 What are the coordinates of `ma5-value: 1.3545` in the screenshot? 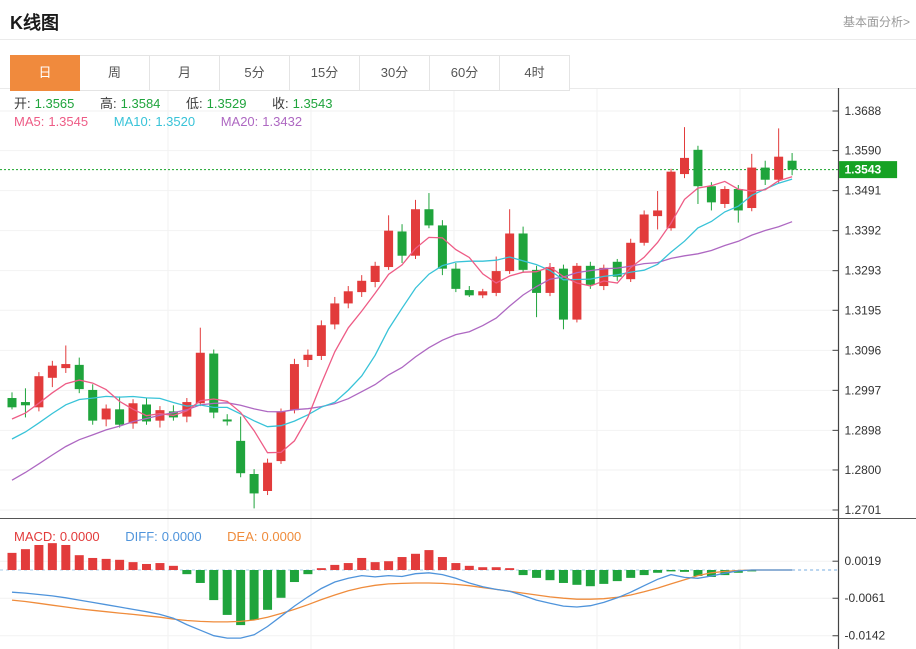 It's located at (68, 121).